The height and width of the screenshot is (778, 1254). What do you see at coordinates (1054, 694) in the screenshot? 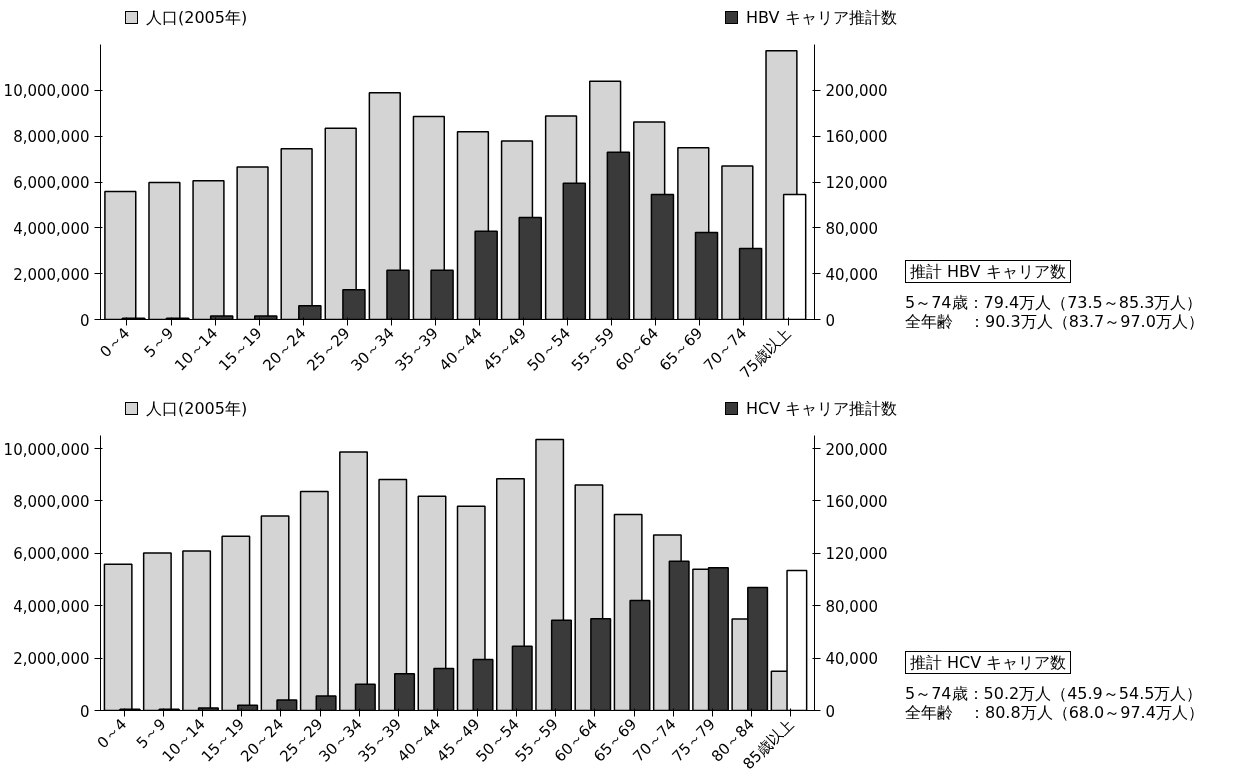
I see `text: 5～74歳：50.2万人（45.9～54.5万人）` at bounding box center [1054, 694].